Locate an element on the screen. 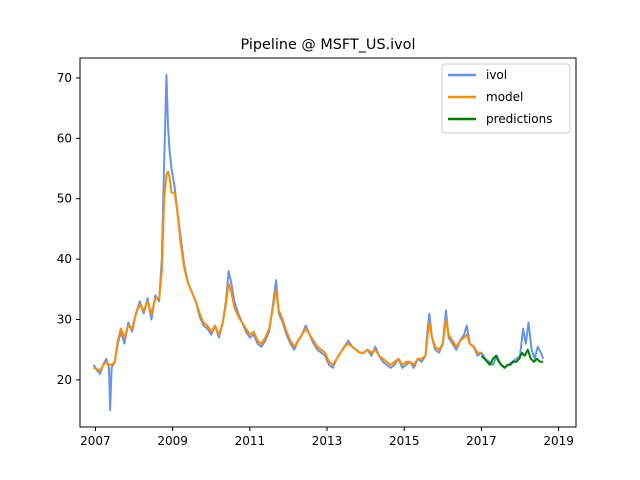 Image resolution: width=640 pixels, height=480 pixels. y-tick-label: 60 is located at coordinates (64, 138).